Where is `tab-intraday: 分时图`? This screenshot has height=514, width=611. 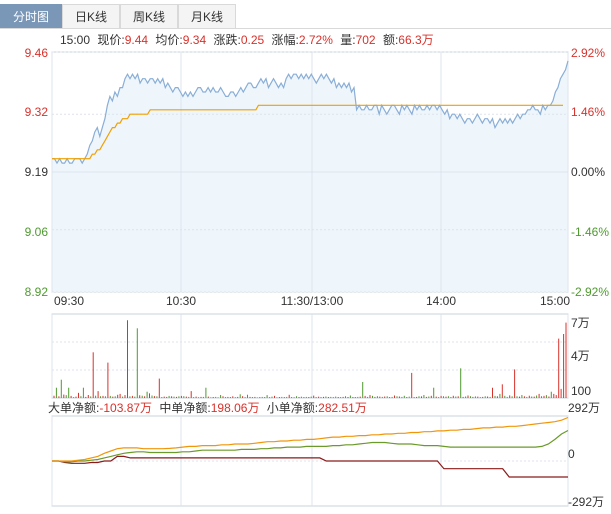 tab-intraday: 分时图 is located at coordinates (31, 16).